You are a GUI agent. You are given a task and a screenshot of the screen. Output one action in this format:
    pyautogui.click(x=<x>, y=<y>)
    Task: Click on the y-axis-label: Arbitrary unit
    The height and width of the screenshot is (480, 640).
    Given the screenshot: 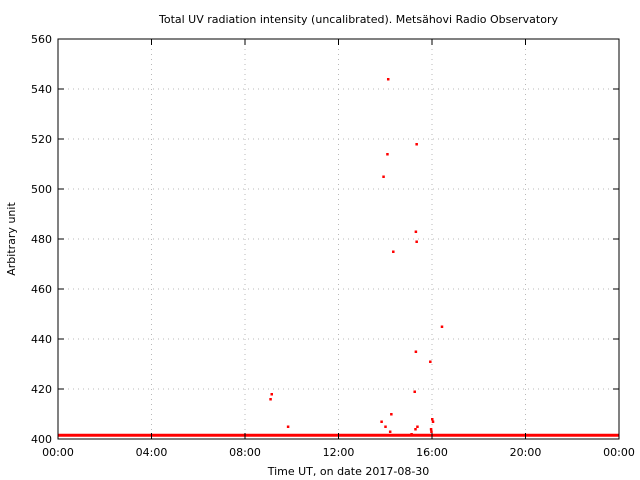 What is the action you would take?
    pyautogui.click(x=11, y=239)
    